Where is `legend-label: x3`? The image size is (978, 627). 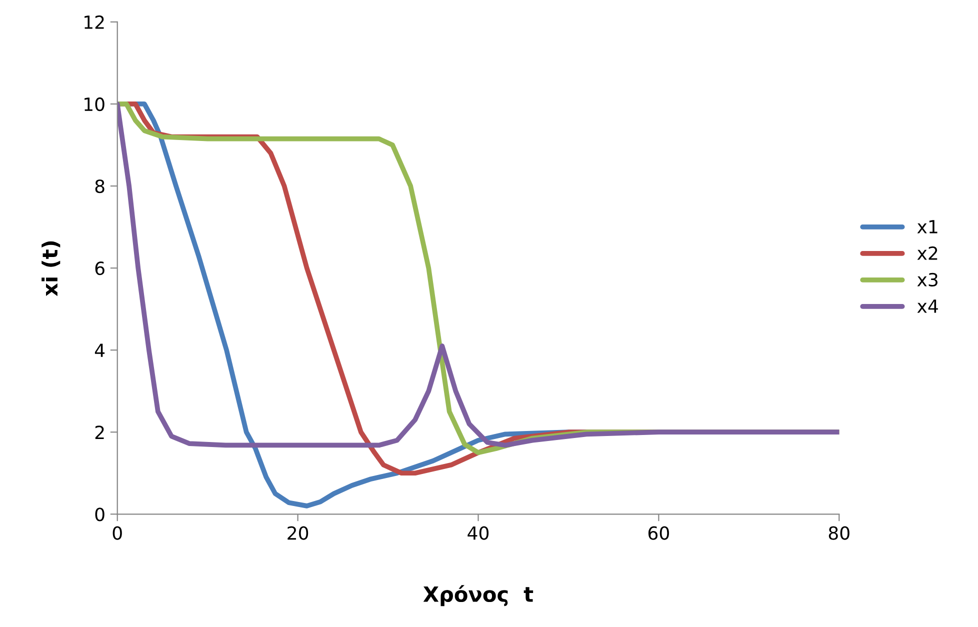 legend-label: x3 is located at coordinates (927, 279).